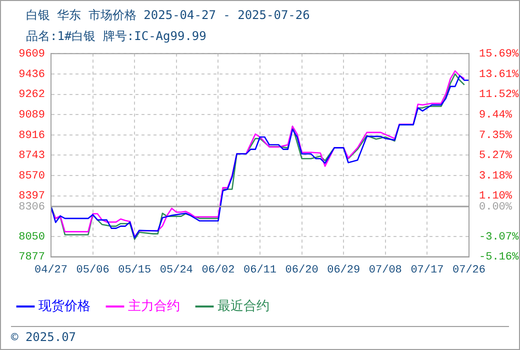 This screenshot has width=520, height=350. I want to click on y2-tick-label: 15.69%, so click(499, 54).